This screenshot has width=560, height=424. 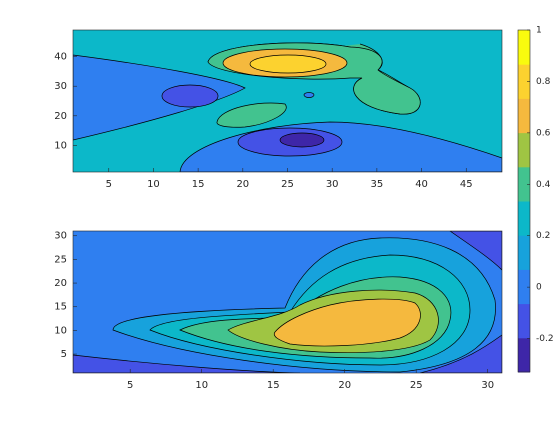 I want to click on colorbar-tick-label: 0.8, so click(x=543, y=82).